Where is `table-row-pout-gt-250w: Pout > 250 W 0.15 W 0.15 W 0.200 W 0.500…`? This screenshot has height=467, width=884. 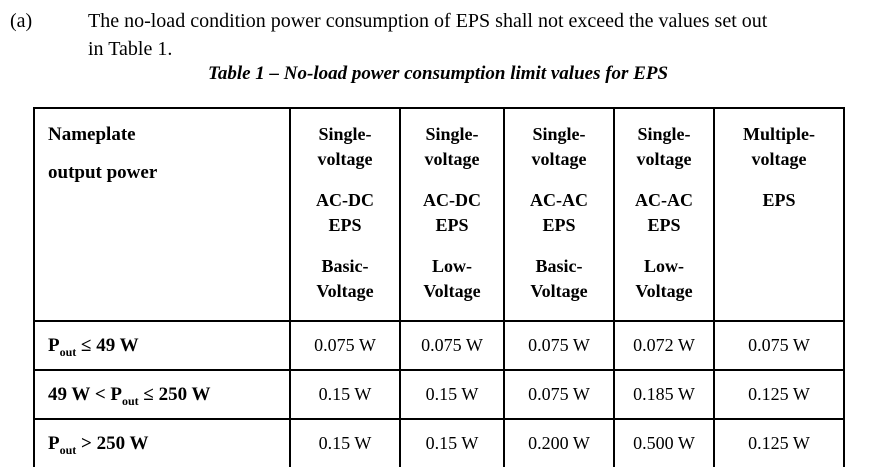 table-row-pout-gt-250w: Pout > 250 W 0.15 W 0.15 W 0.200 W 0.500… is located at coordinates (439, 442).